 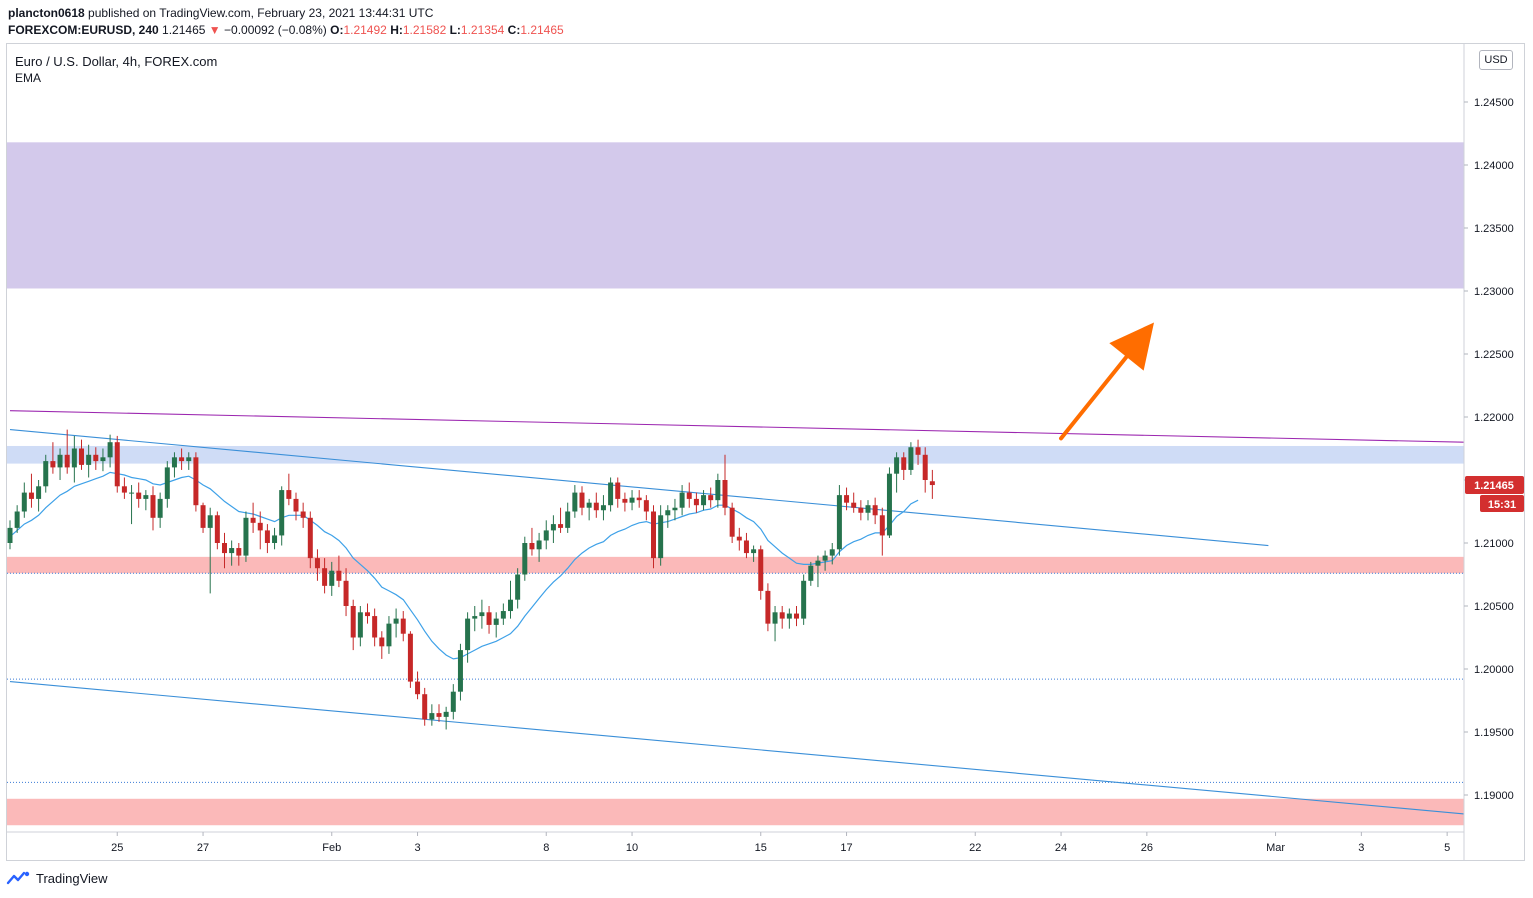 I want to click on x-tick-label: Feb, so click(x=331, y=848).